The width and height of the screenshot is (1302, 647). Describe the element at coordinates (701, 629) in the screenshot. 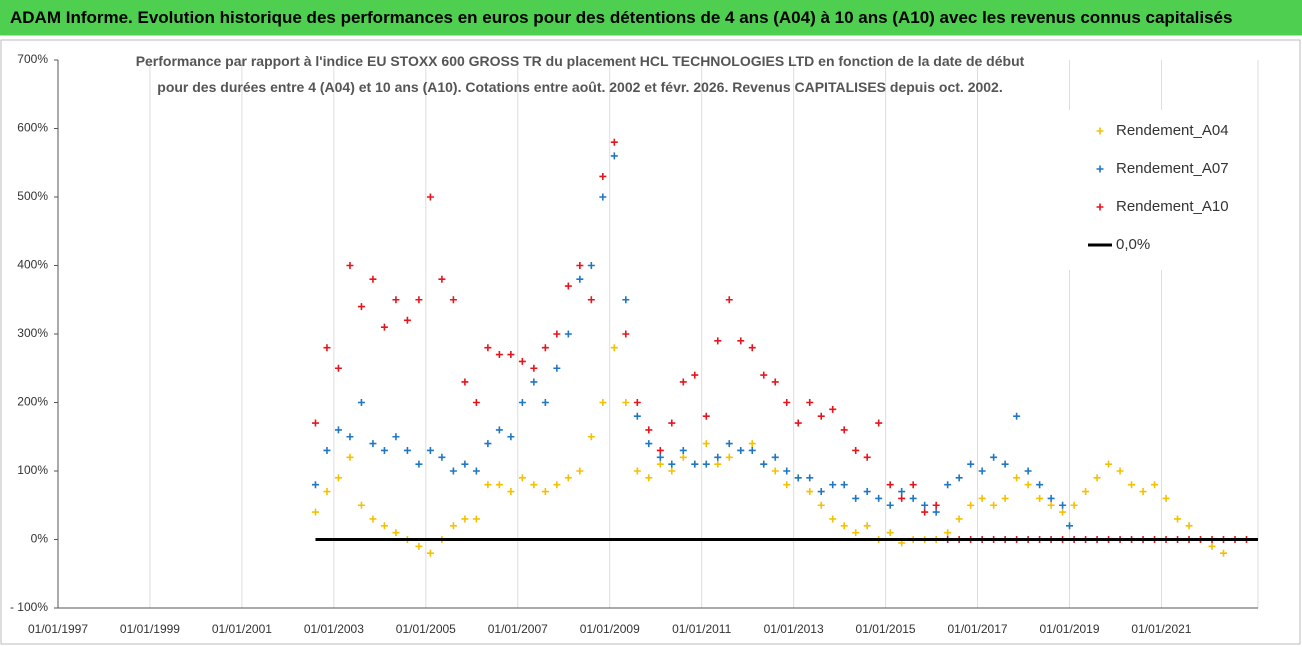

I see `x-tick-label: 01/01/2011` at that location.